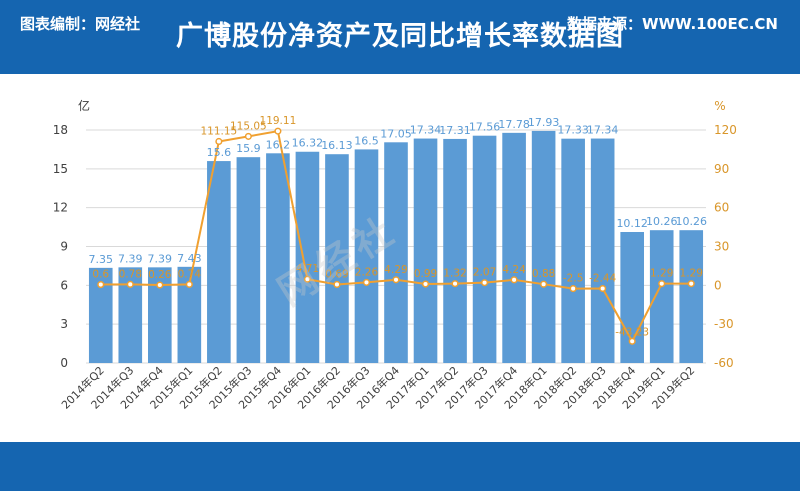 The width and height of the screenshot is (800, 491). Describe the element at coordinates (64, 285) in the screenshot. I see `y-left-tick-label: 6` at that location.